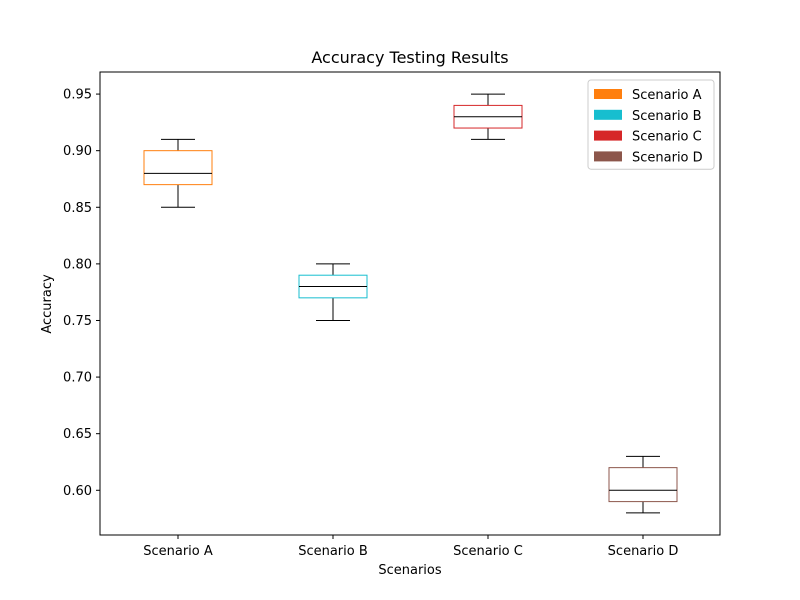  I want to click on y-tick-label: 0.75, so click(77, 321).